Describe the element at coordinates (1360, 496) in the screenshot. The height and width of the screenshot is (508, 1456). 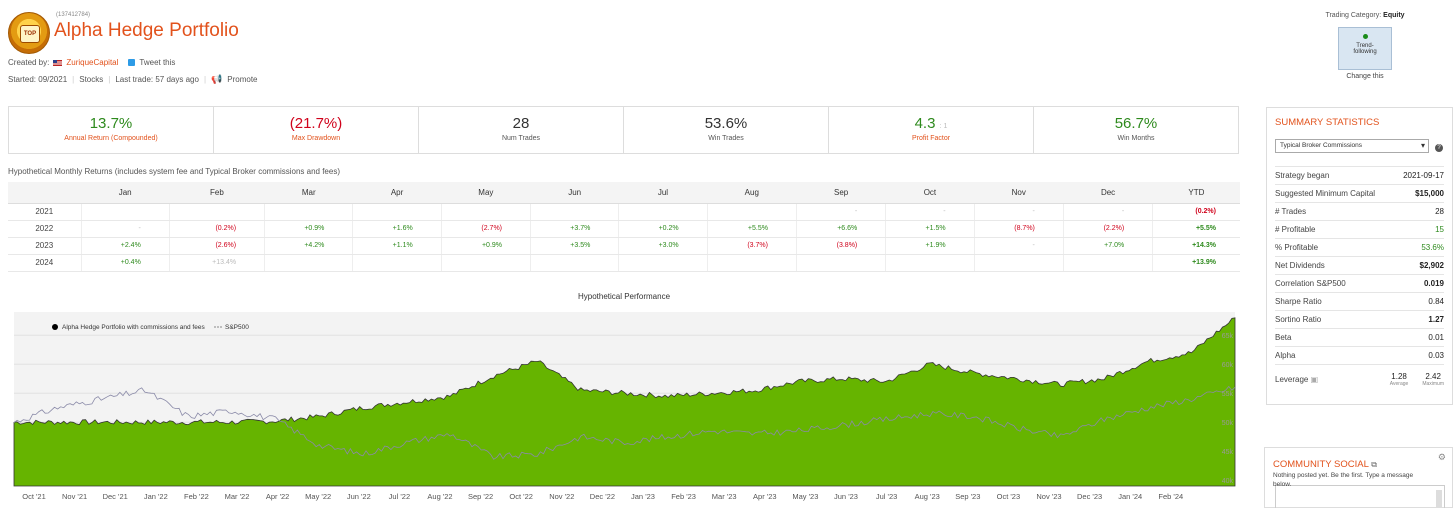
I see `community-message-box` at that location.